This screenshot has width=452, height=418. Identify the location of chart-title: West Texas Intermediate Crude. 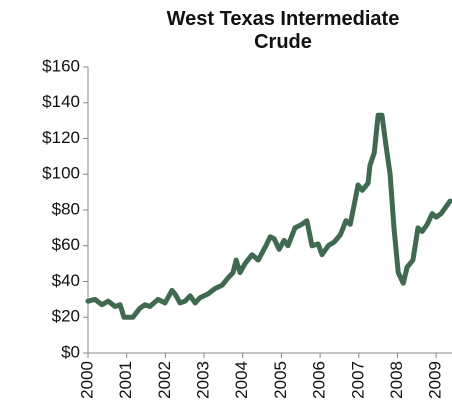
(283, 30).